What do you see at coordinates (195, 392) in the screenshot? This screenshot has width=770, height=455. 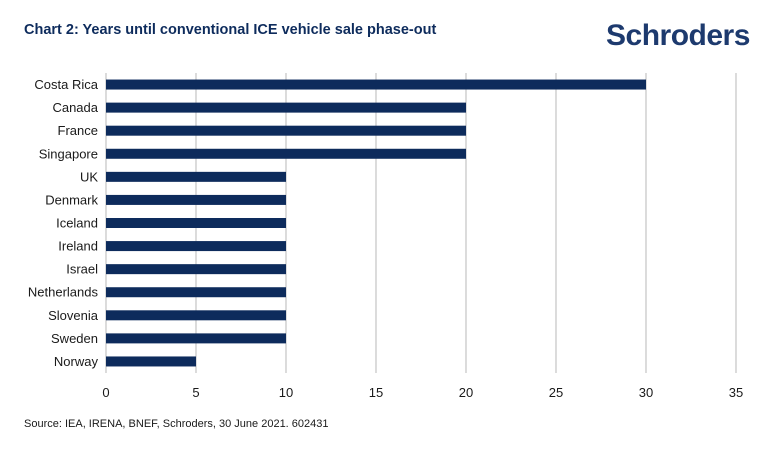 I see `x-tick-label: 5` at bounding box center [195, 392].